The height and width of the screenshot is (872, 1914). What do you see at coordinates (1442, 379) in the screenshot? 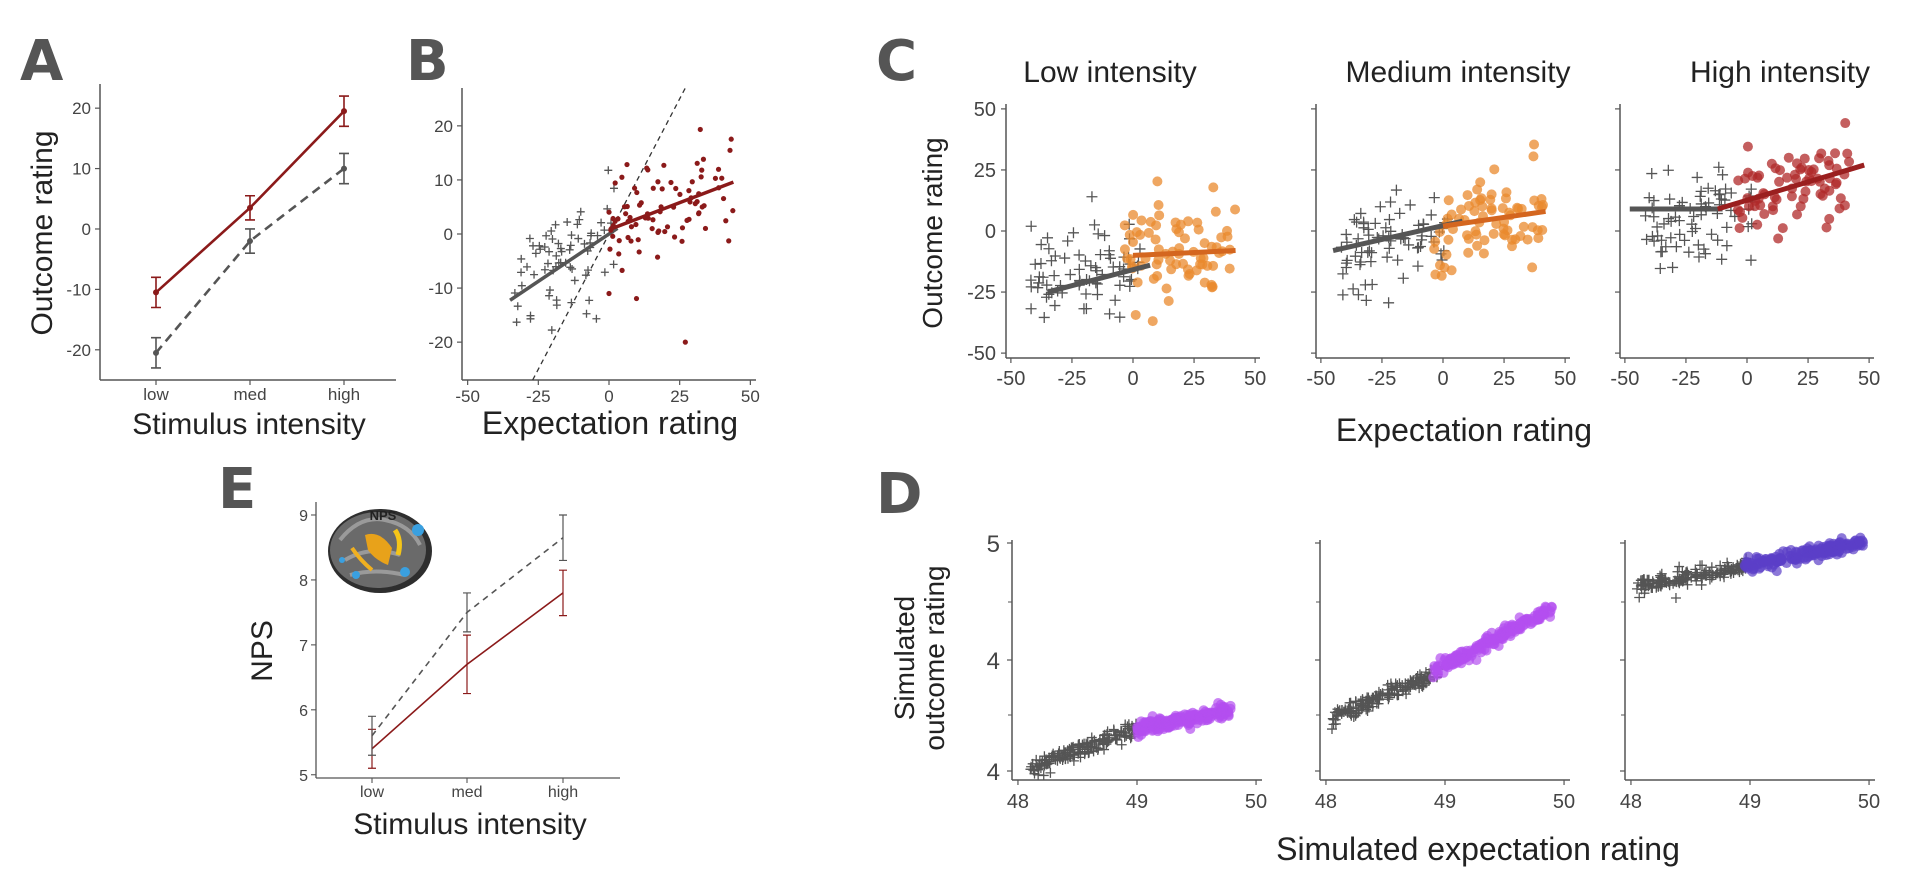
I see `panel-c-xtick-label: 0` at bounding box center [1442, 379].